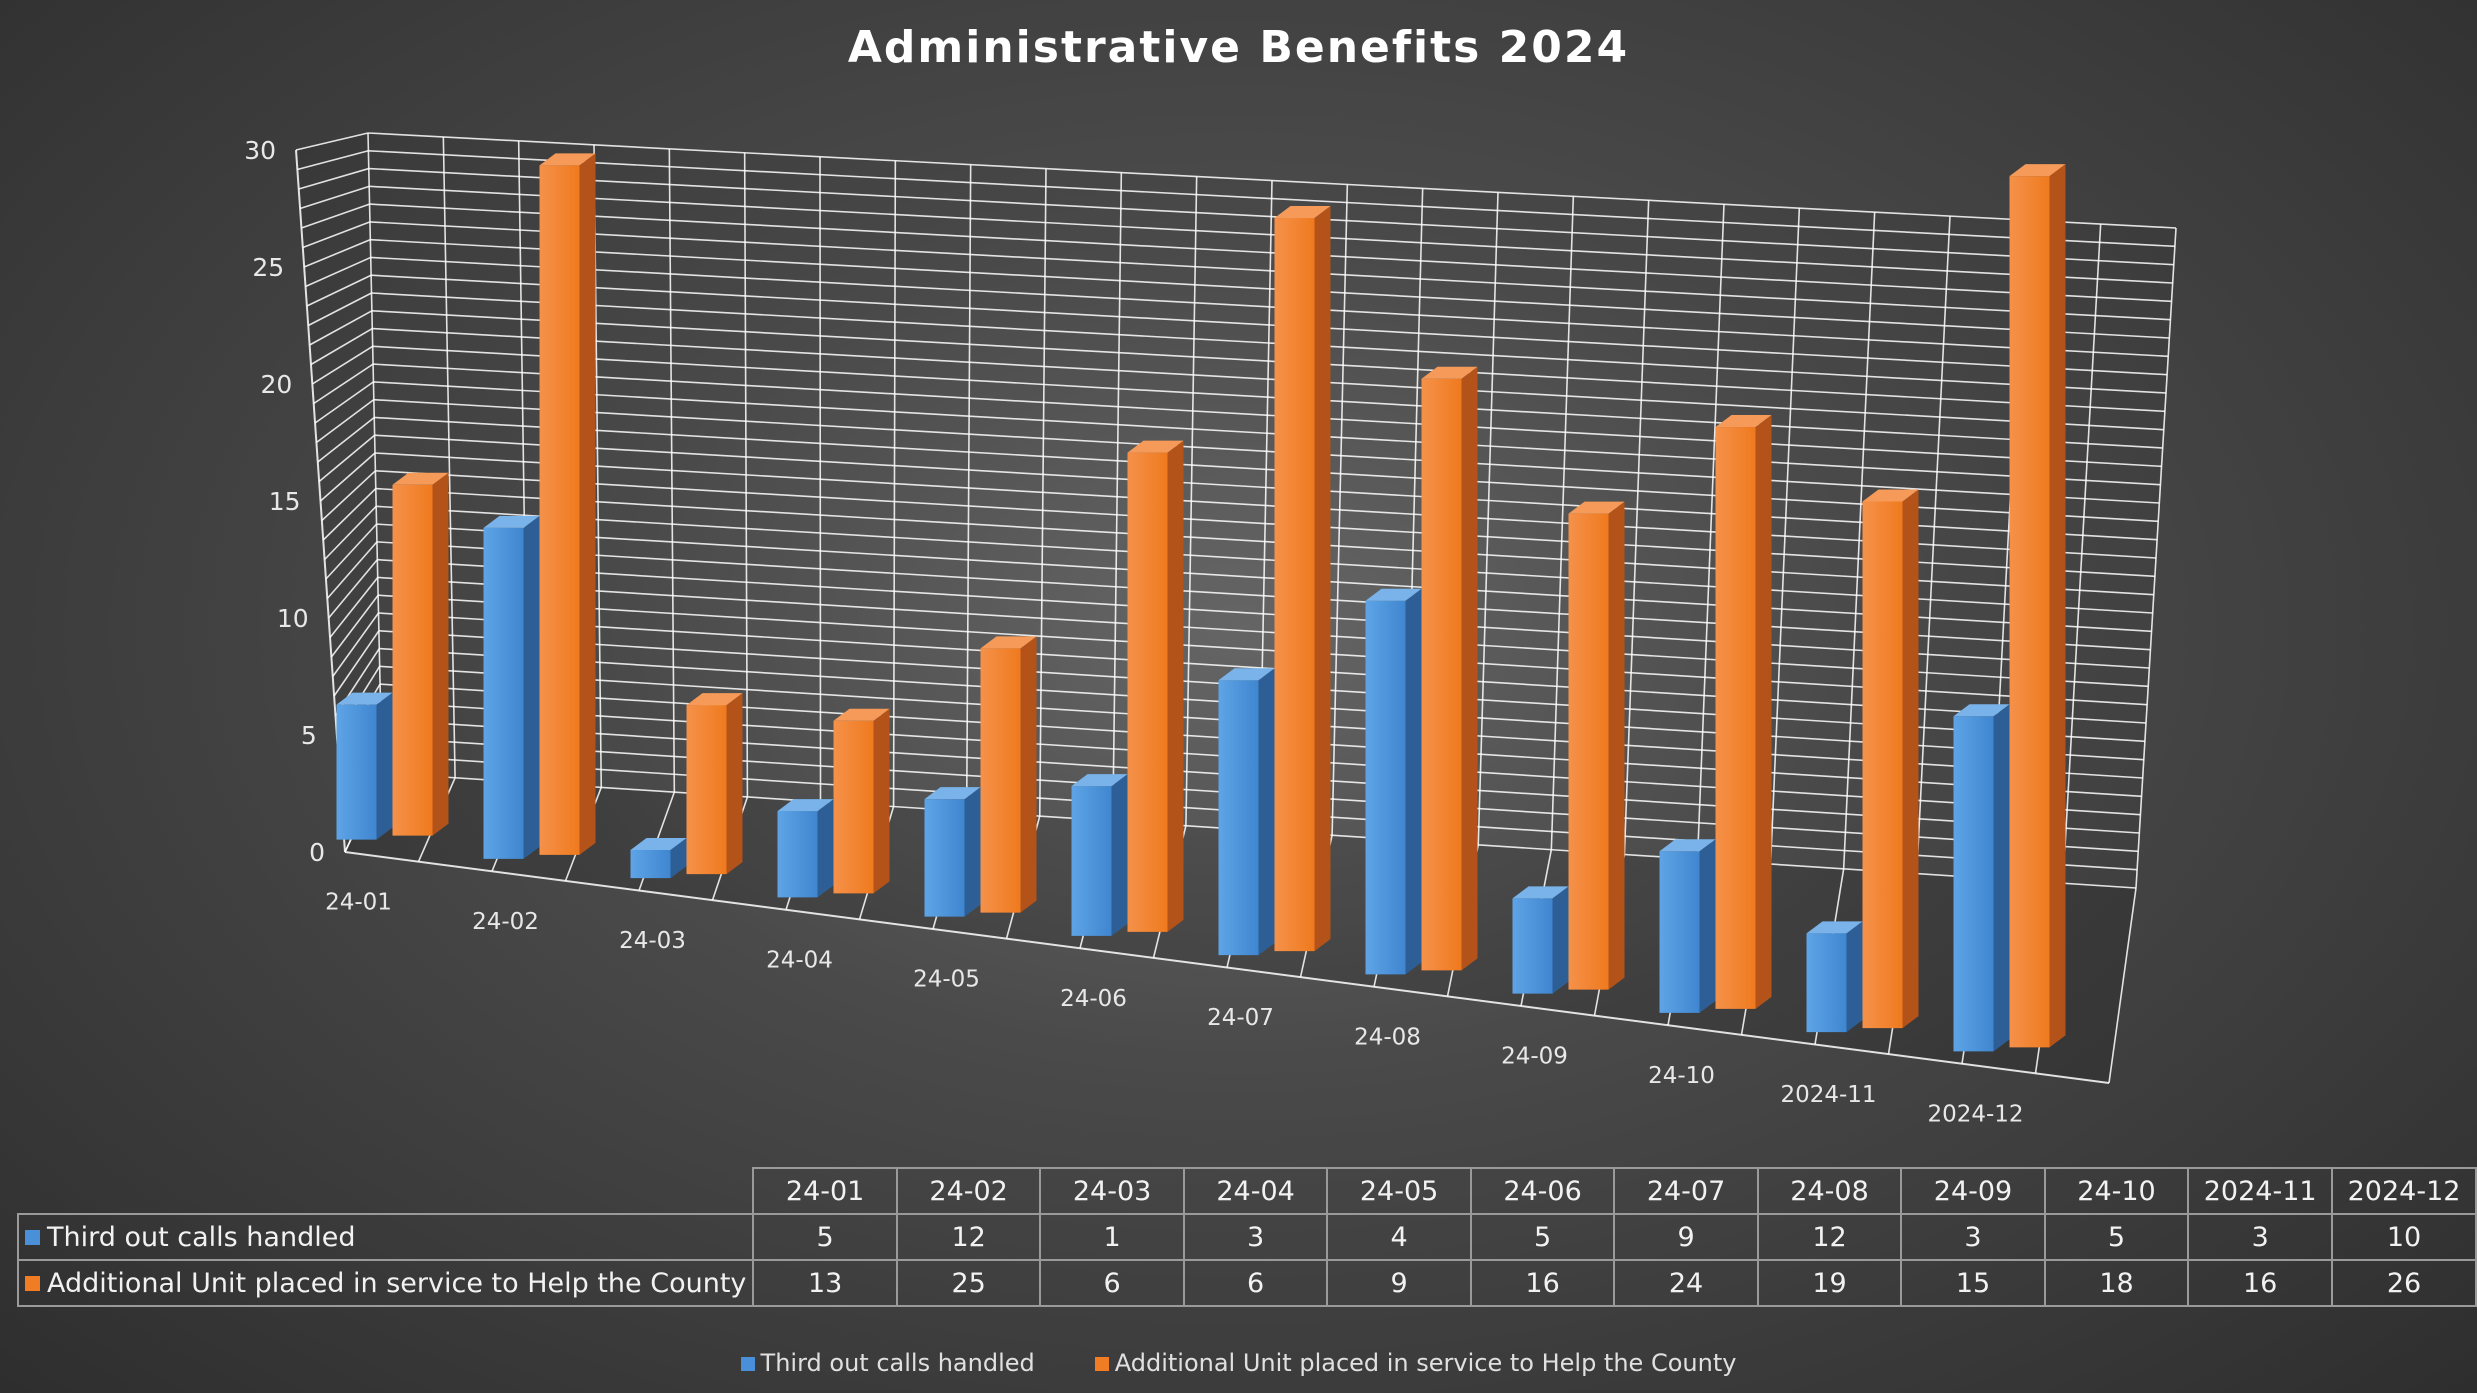 The height and width of the screenshot is (1393, 2477). I want to click on table-header-cell: 24-06, so click(1542, 1191).